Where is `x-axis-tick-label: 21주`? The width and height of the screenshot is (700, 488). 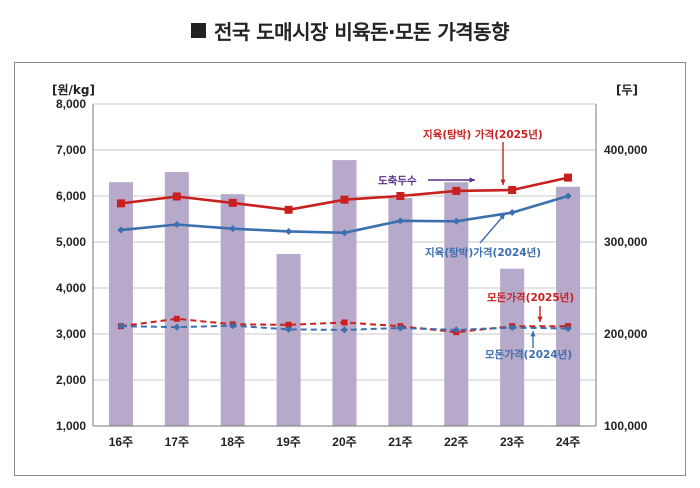
x-axis-tick-label: 21주 is located at coordinates (400, 442).